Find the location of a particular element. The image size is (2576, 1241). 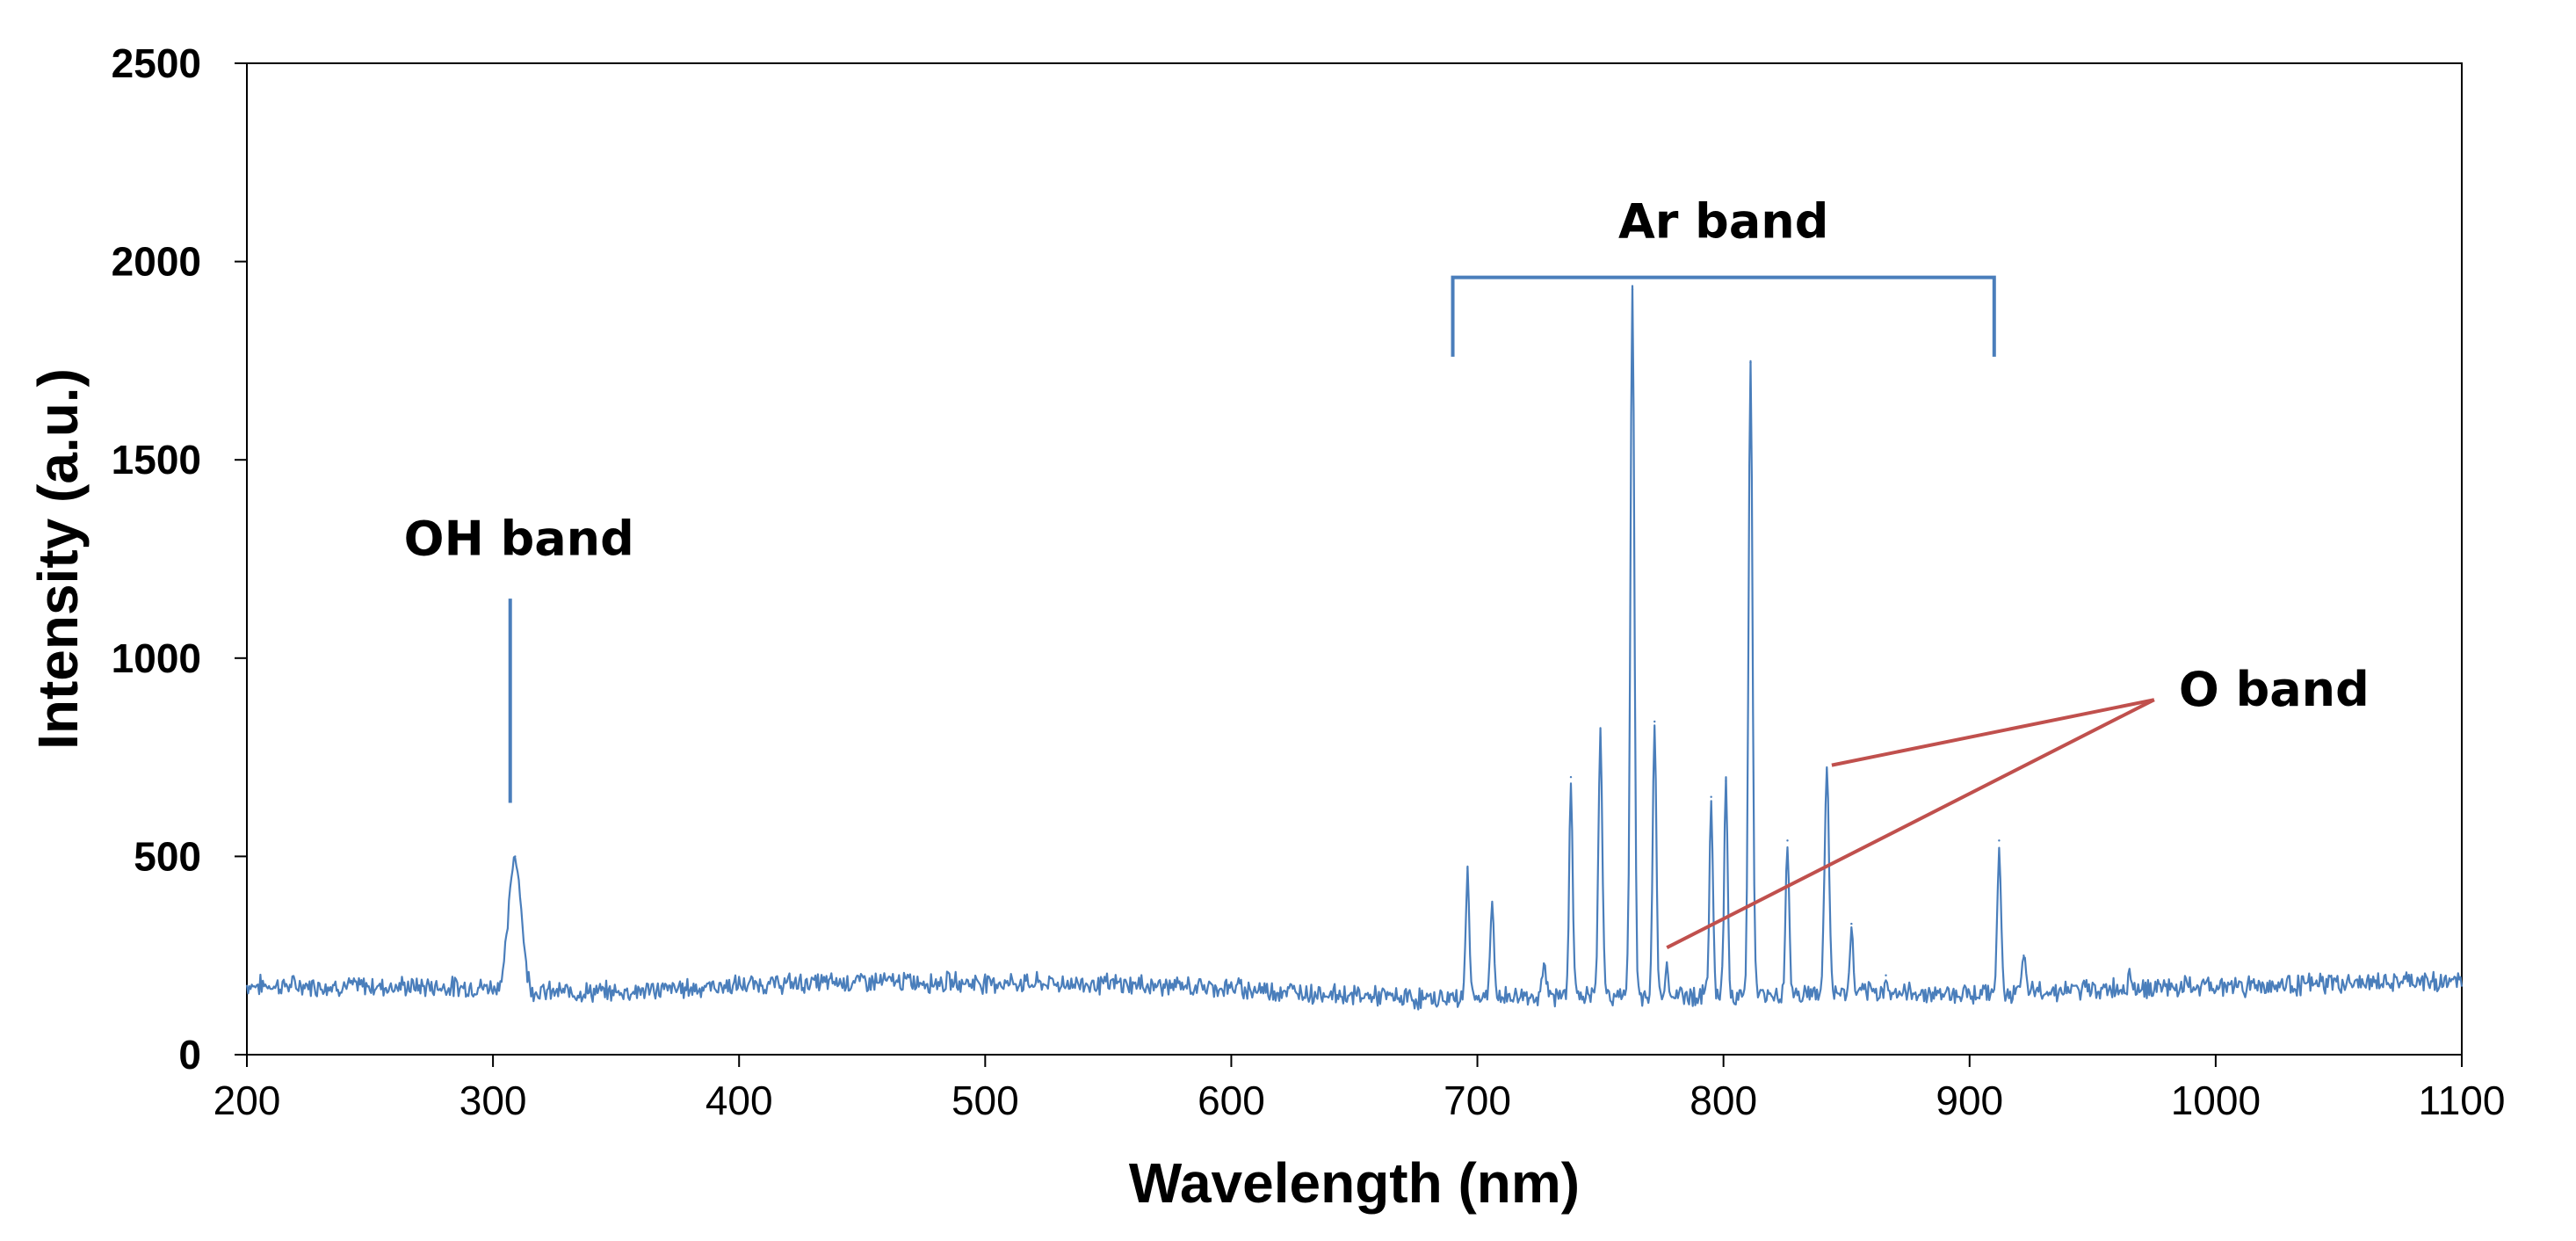

y-tick-label: 1000 is located at coordinates (156, 658).